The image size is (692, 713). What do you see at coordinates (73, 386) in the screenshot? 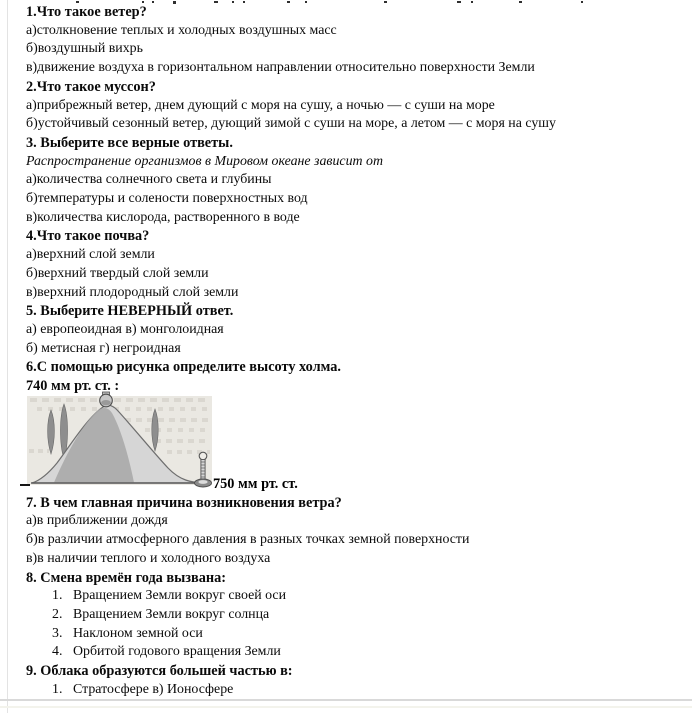
I see `pressure-top-label: 740 мм рт. ст. :` at bounding box center [73, 386].